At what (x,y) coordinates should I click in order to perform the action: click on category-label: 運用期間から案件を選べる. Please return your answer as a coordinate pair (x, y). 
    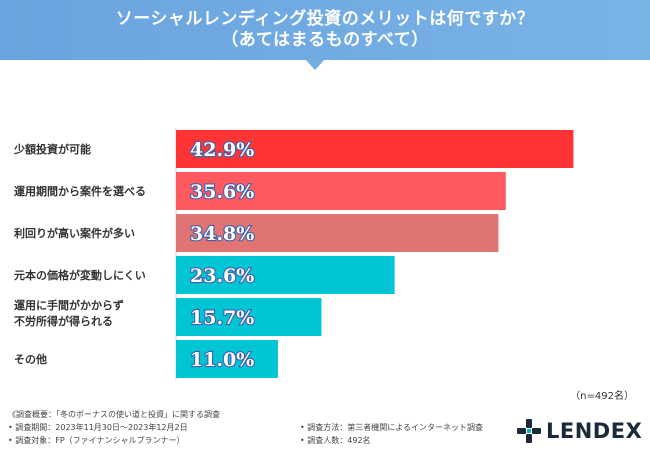
    Looking at the image, I should click on (80, 191).